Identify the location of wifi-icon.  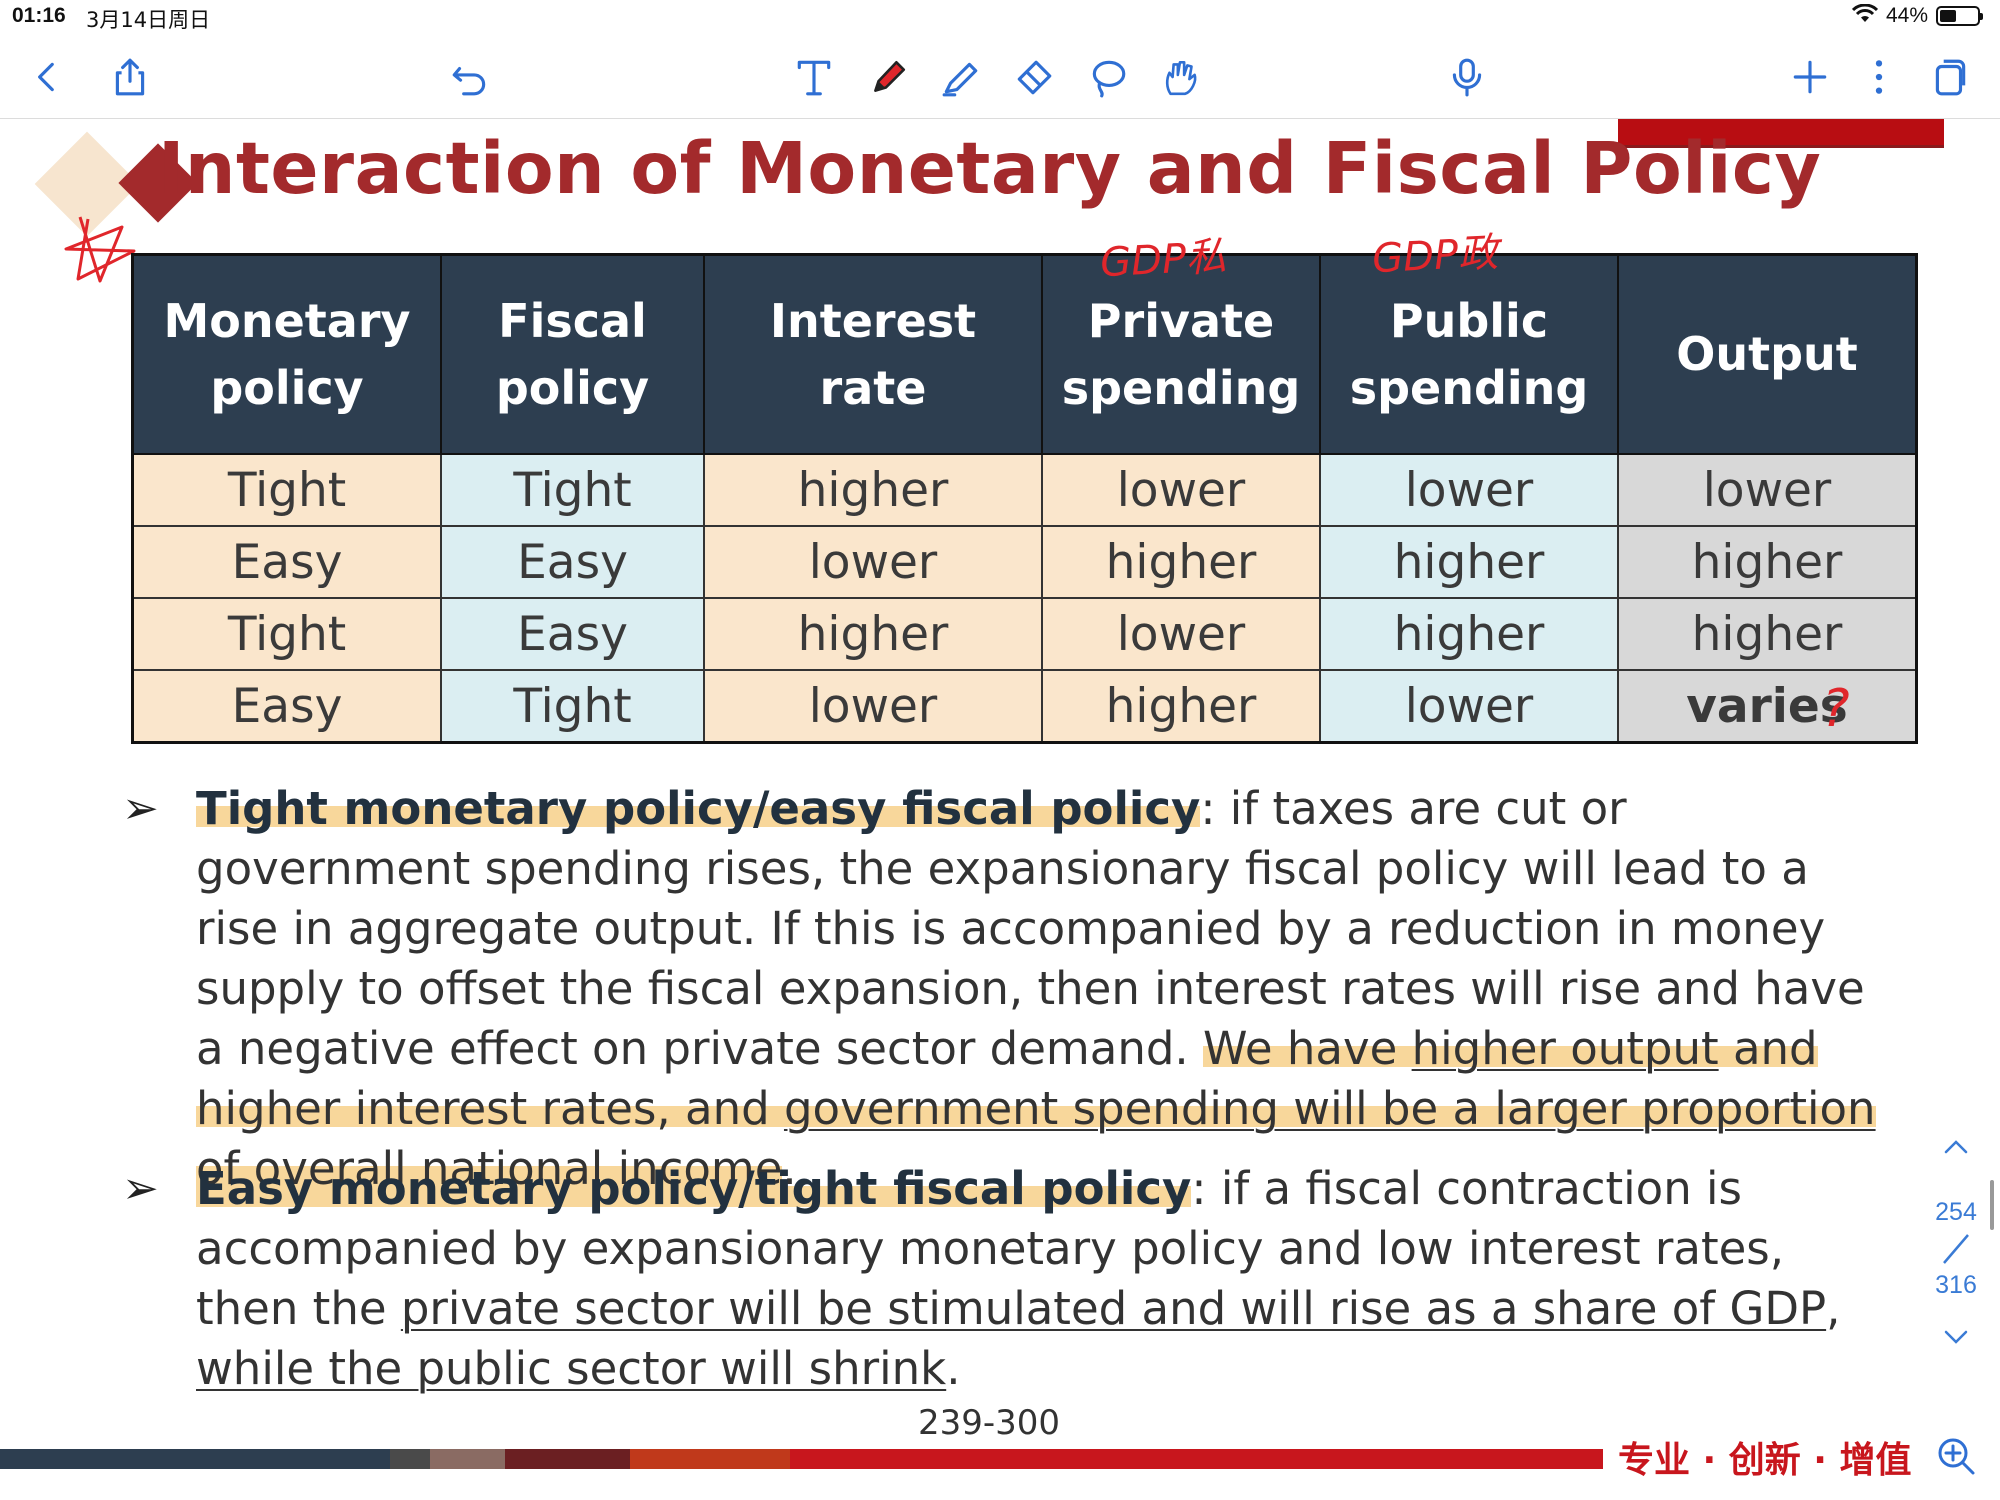
(1865, 15).